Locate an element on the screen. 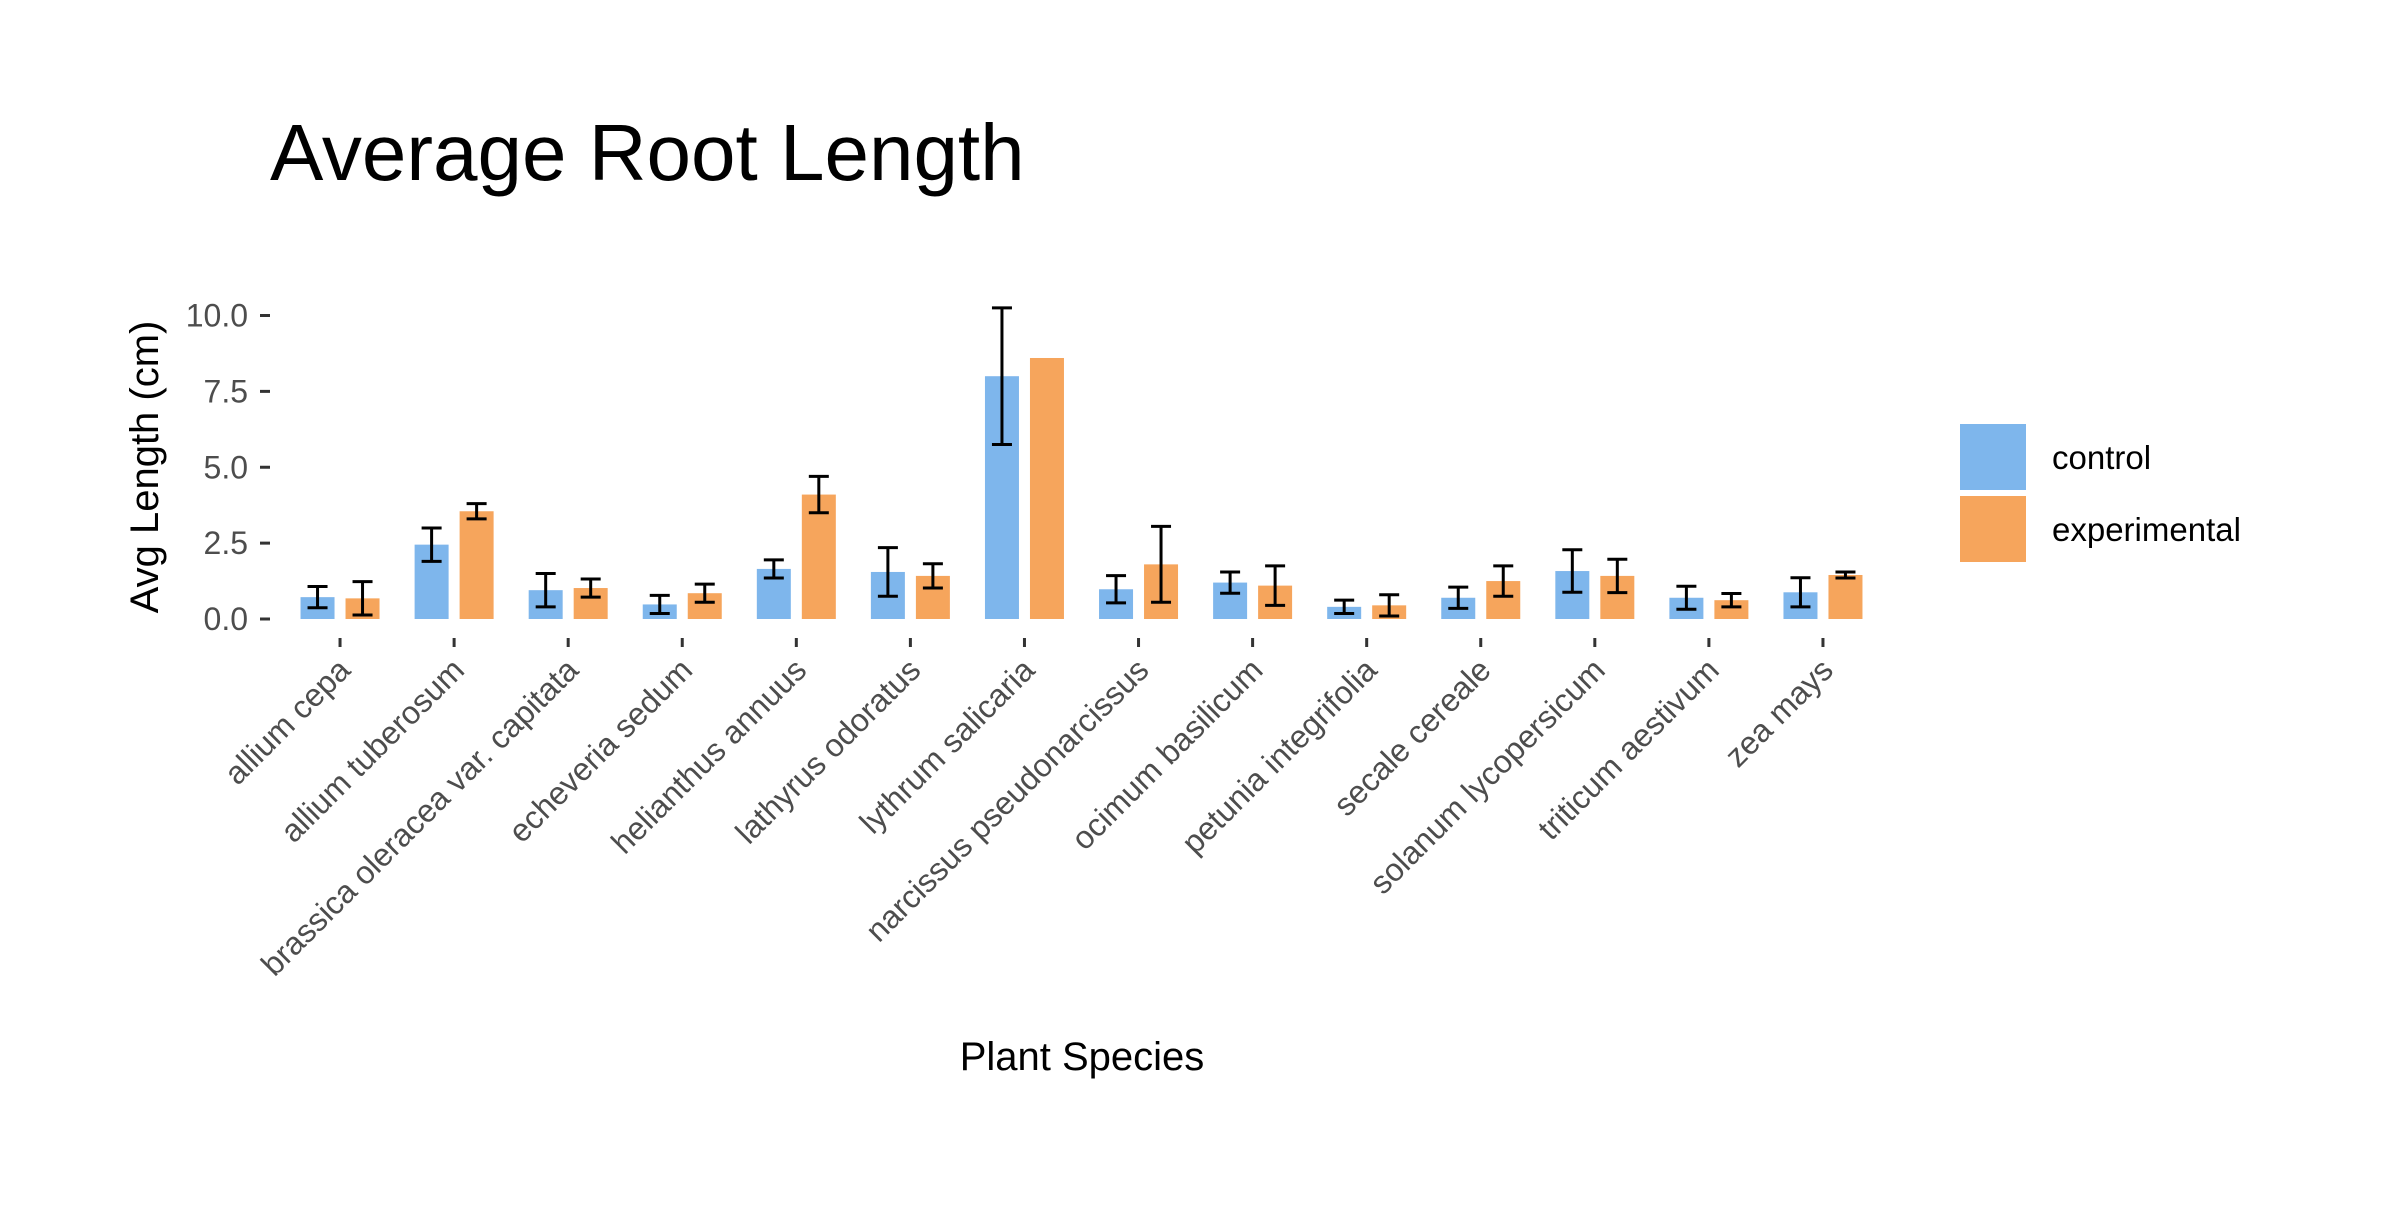 This screenshot has height=1205, width=2399. y-tick-label: 2.5 is located at coordinates (226, 543).